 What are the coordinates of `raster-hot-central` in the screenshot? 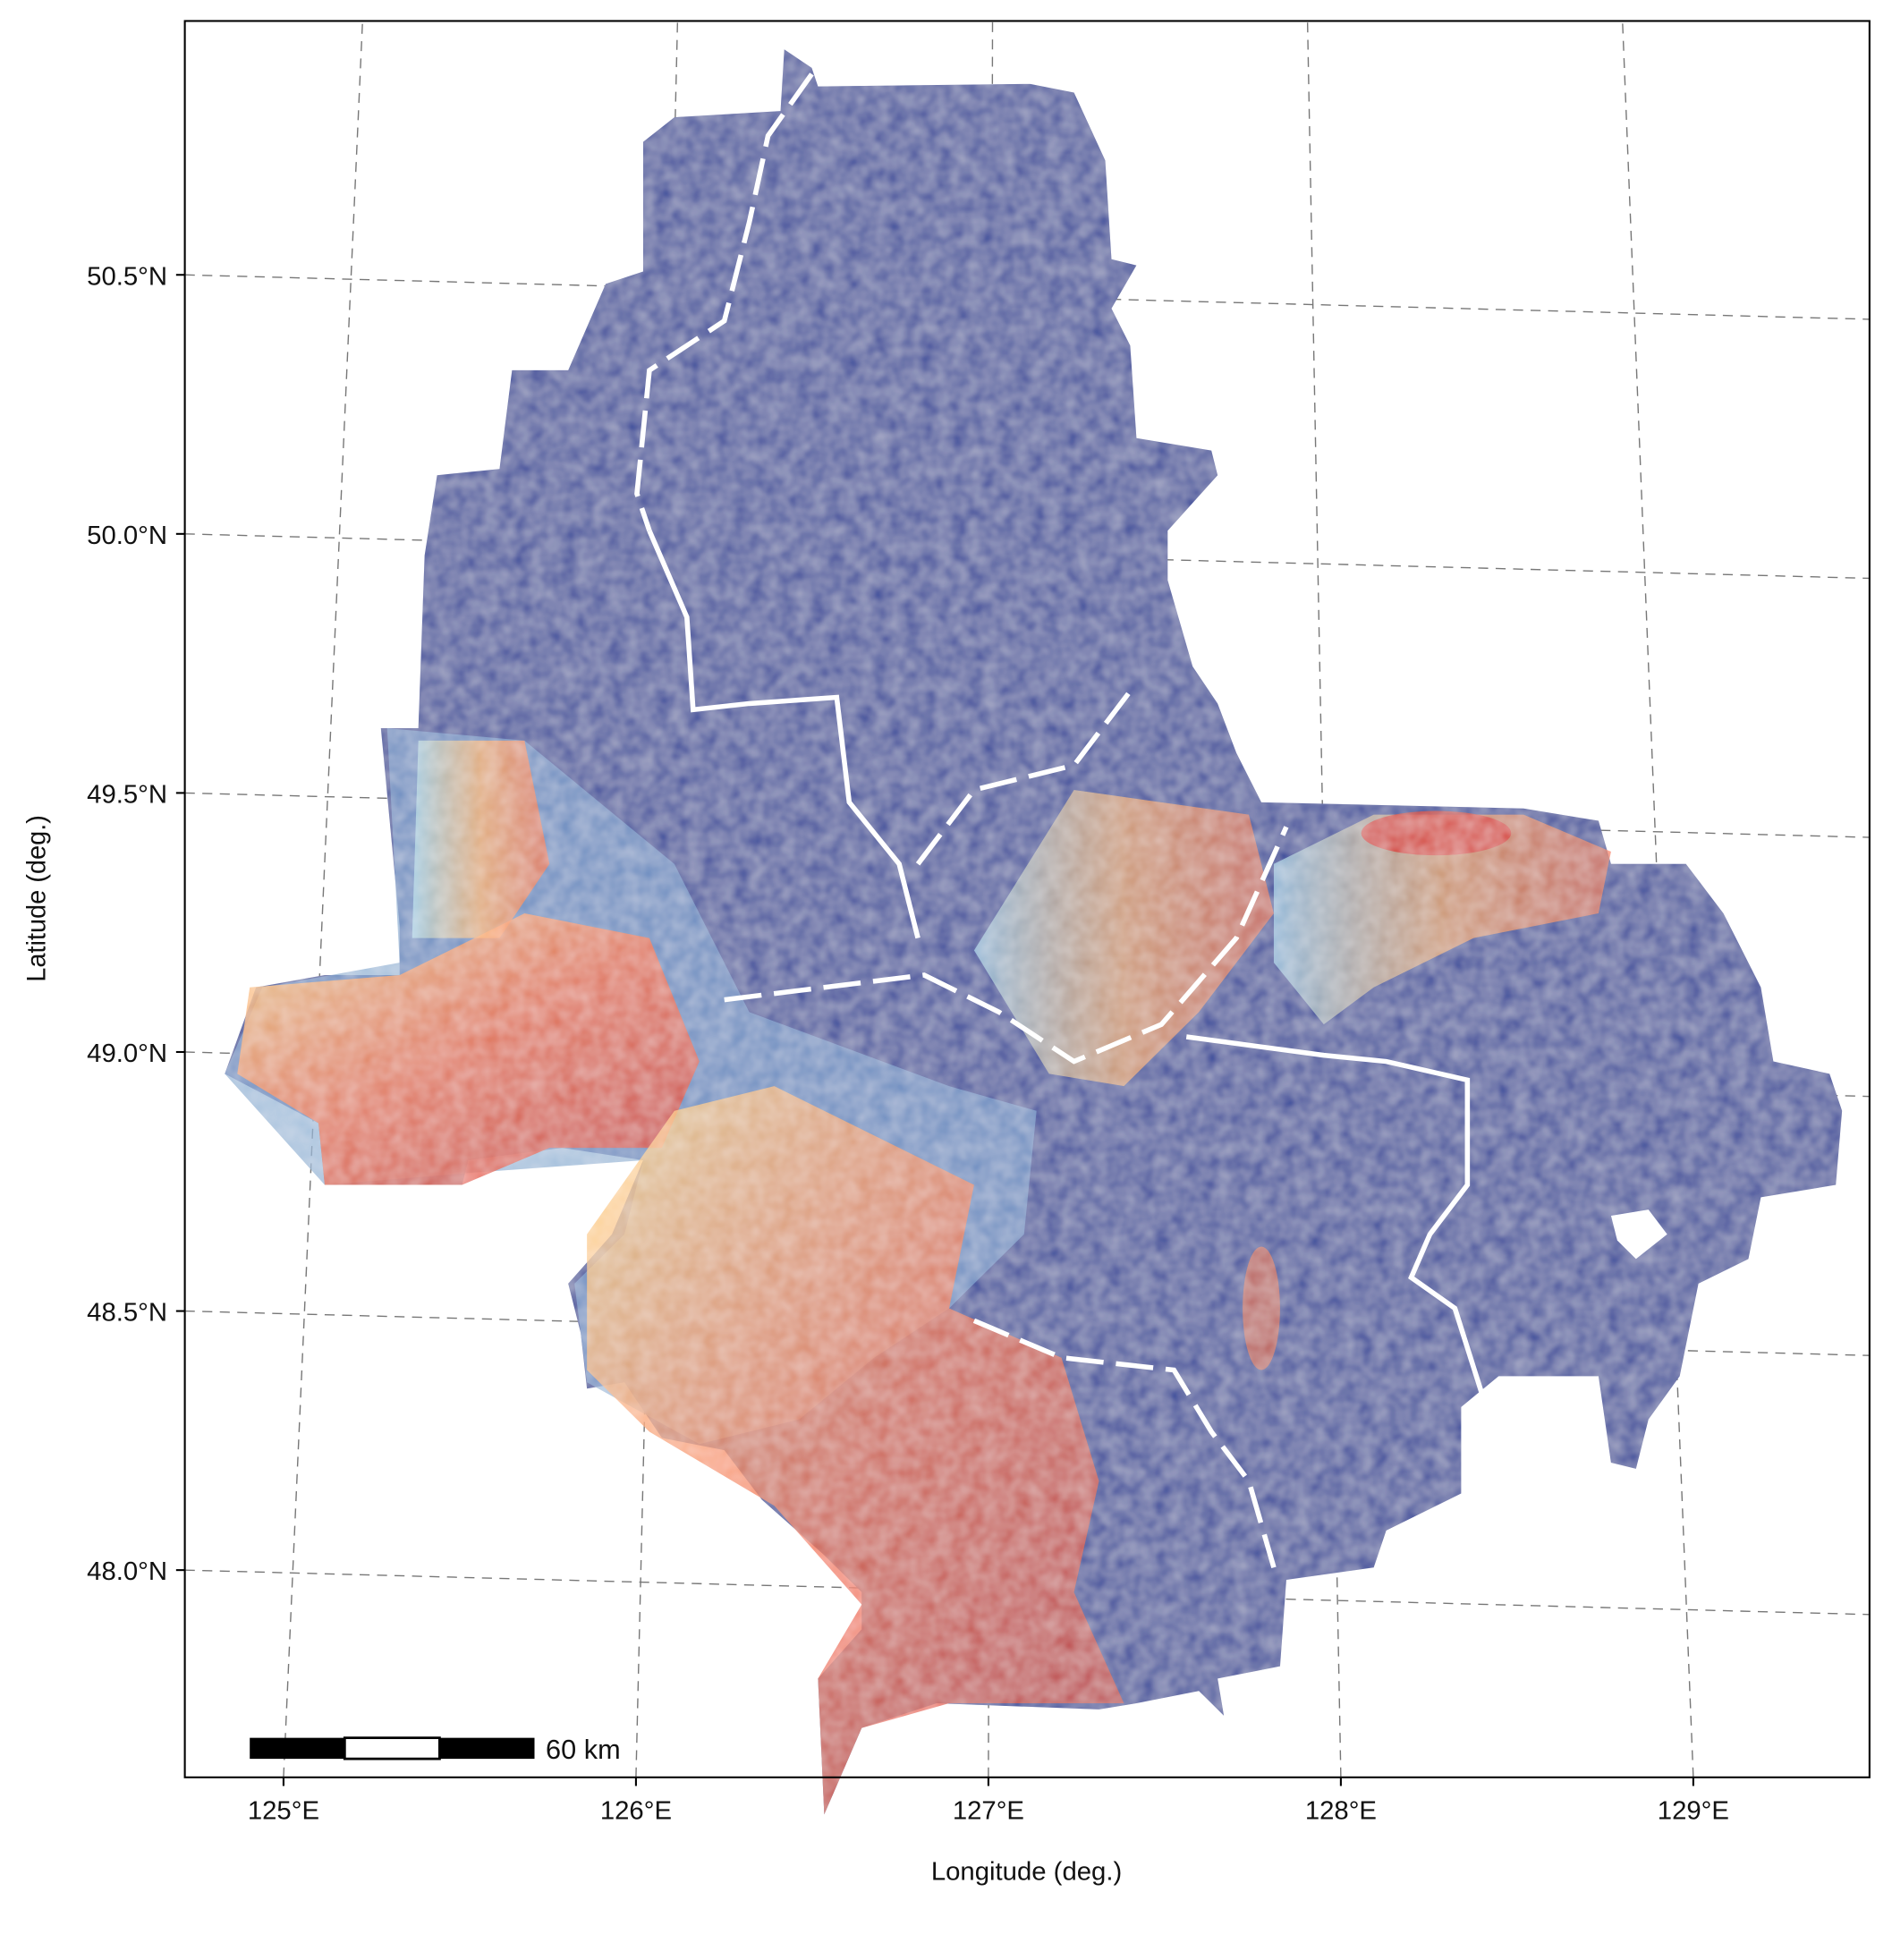 It's located at (1123, 938).